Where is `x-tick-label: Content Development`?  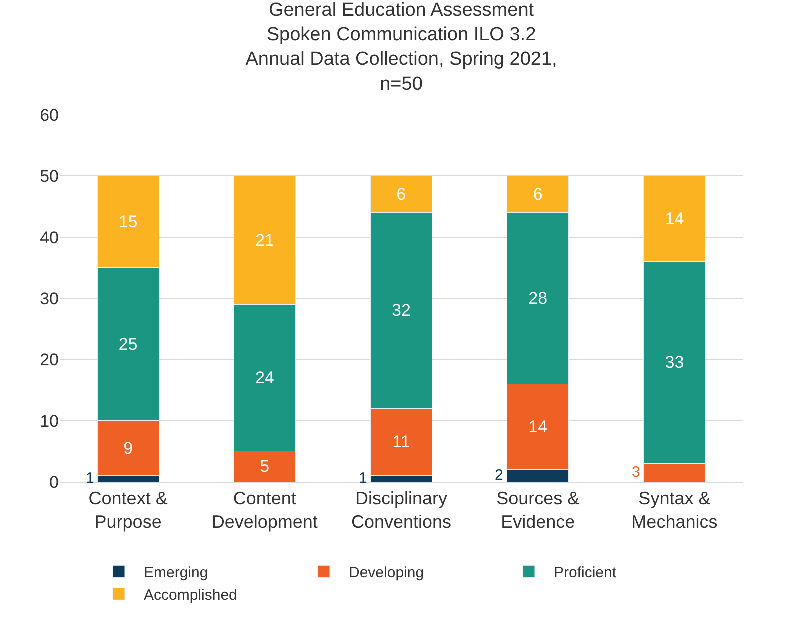 x-tick-label: Content Development is located at coordinates (265, 510).